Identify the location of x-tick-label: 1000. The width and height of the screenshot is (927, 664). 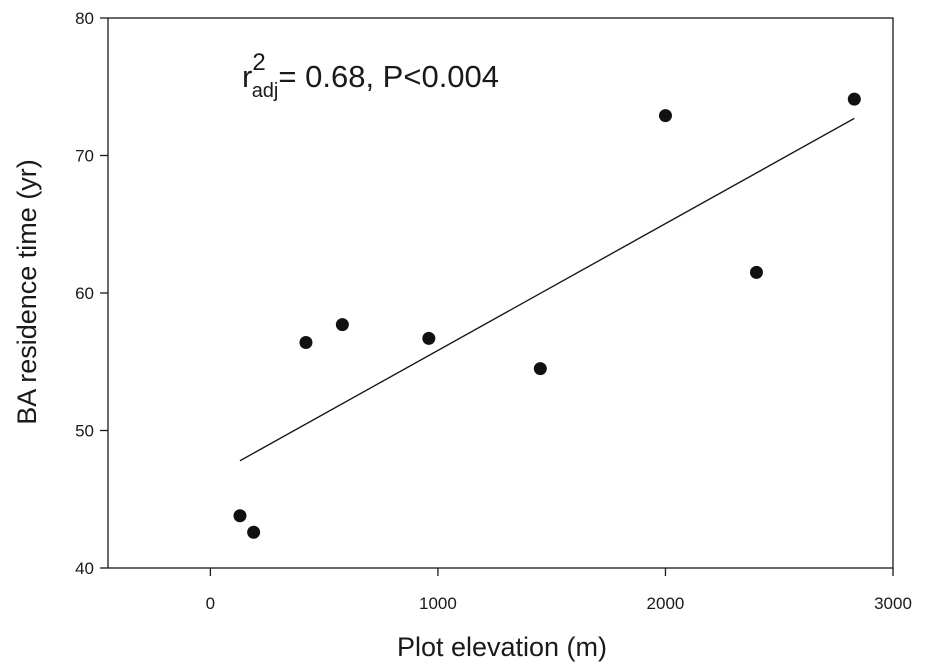
(438, 603).